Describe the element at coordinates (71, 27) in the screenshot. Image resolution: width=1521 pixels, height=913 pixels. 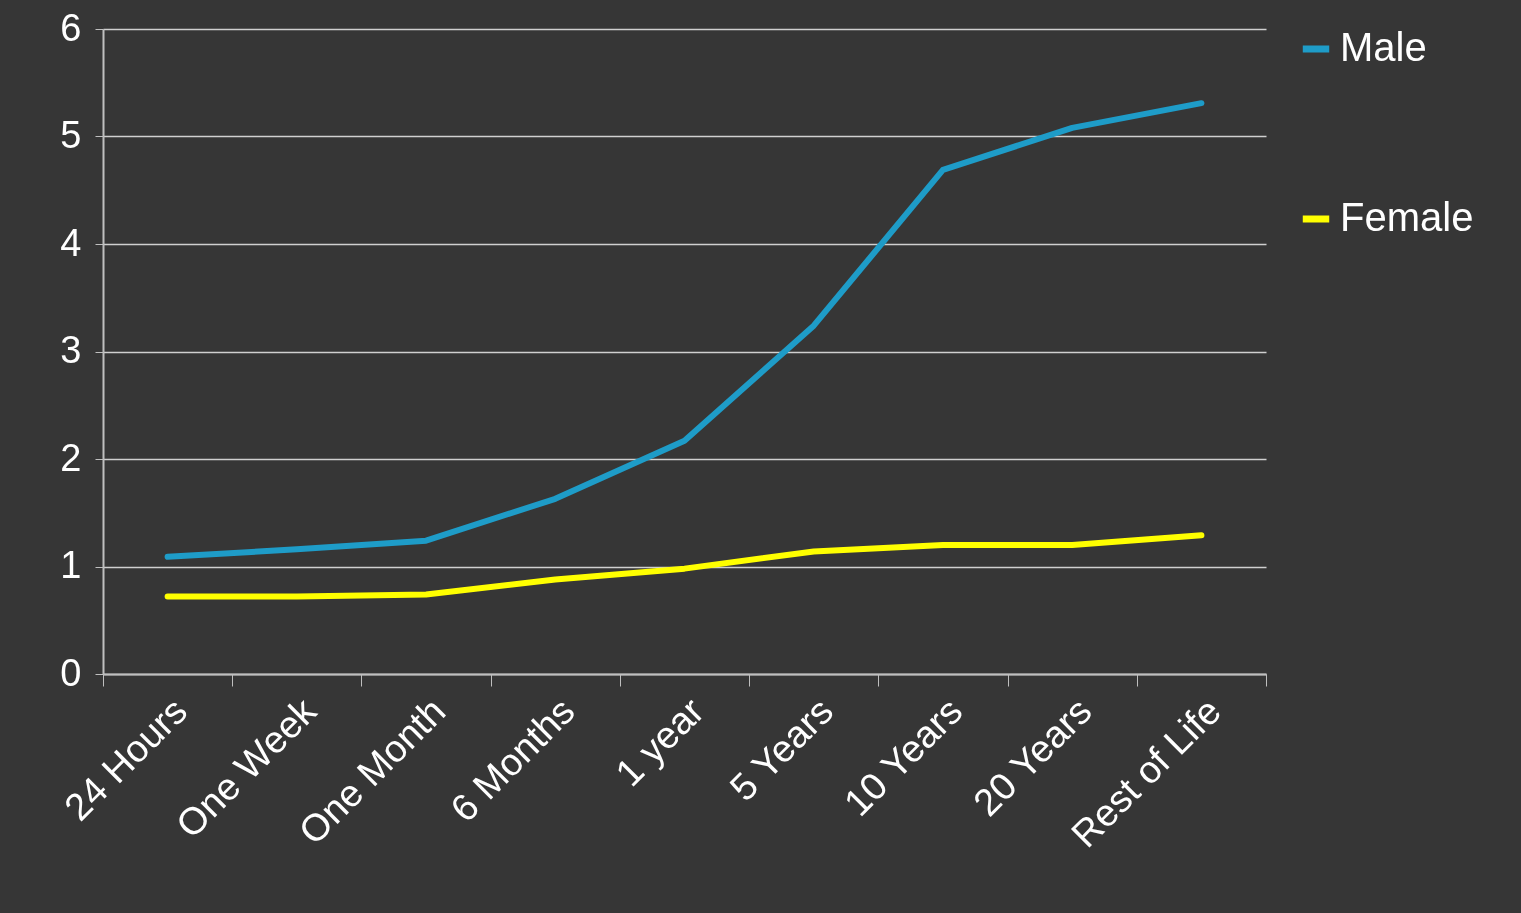
I see `y-tick-label: 6` at that location.